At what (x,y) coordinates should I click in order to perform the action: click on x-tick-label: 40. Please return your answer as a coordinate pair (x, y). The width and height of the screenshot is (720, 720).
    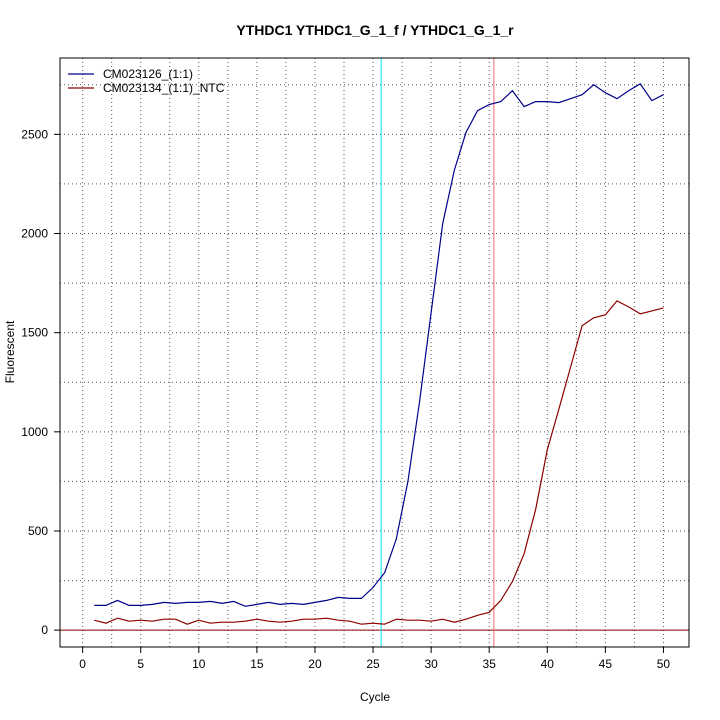
    Looking at the image, I should click on (548, 664).